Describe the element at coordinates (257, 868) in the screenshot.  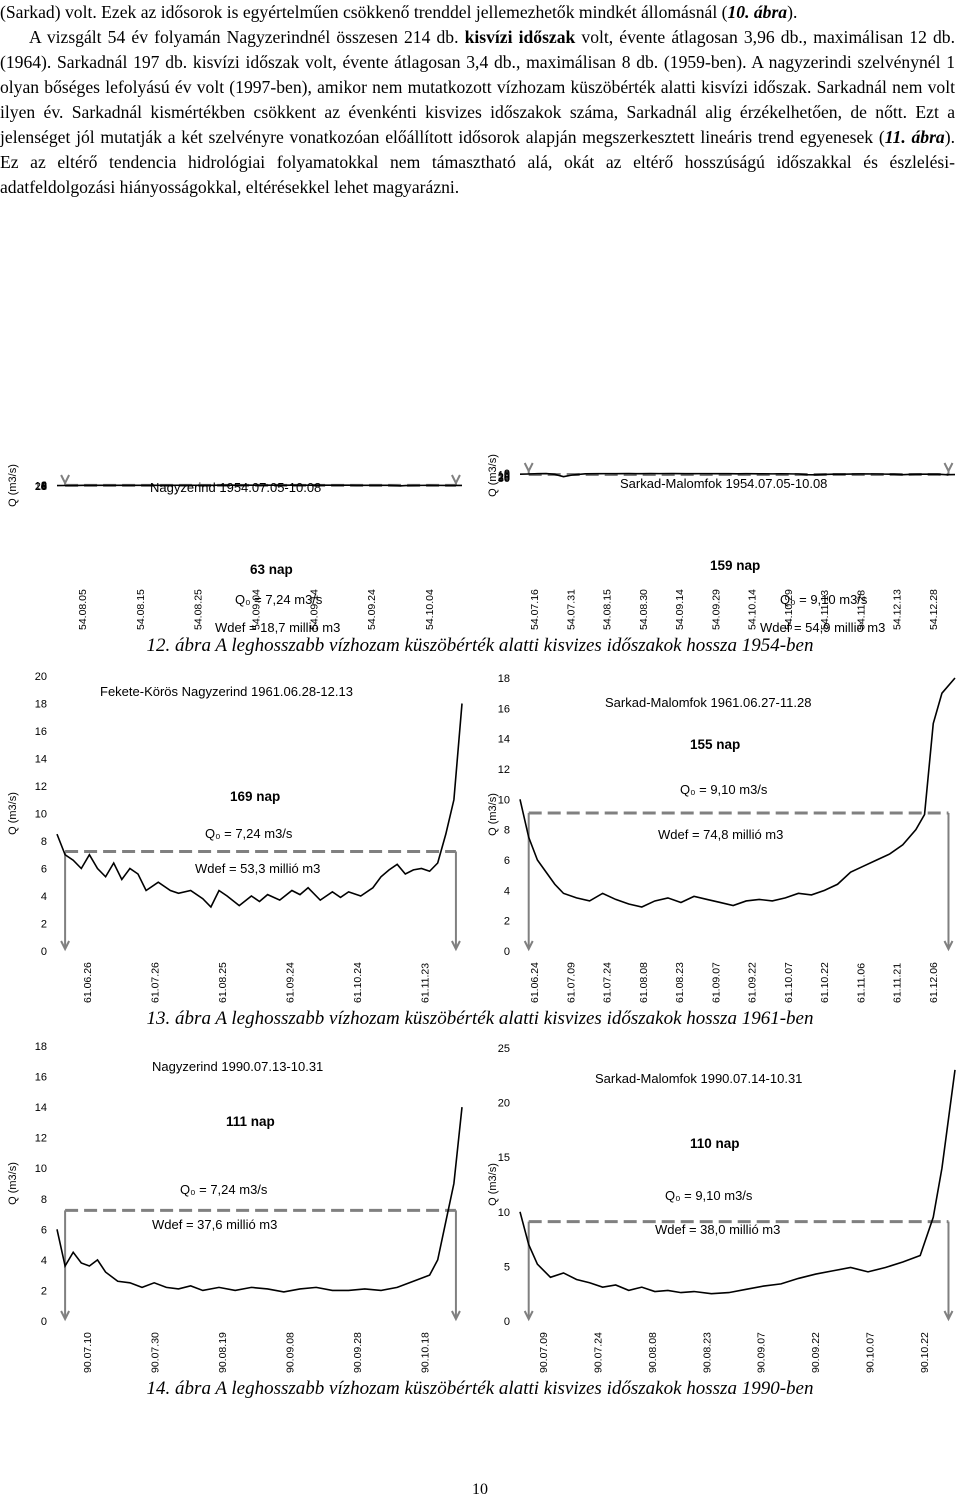
I see `deficit-label: Wdef = 53,3 millió m3` at that location.